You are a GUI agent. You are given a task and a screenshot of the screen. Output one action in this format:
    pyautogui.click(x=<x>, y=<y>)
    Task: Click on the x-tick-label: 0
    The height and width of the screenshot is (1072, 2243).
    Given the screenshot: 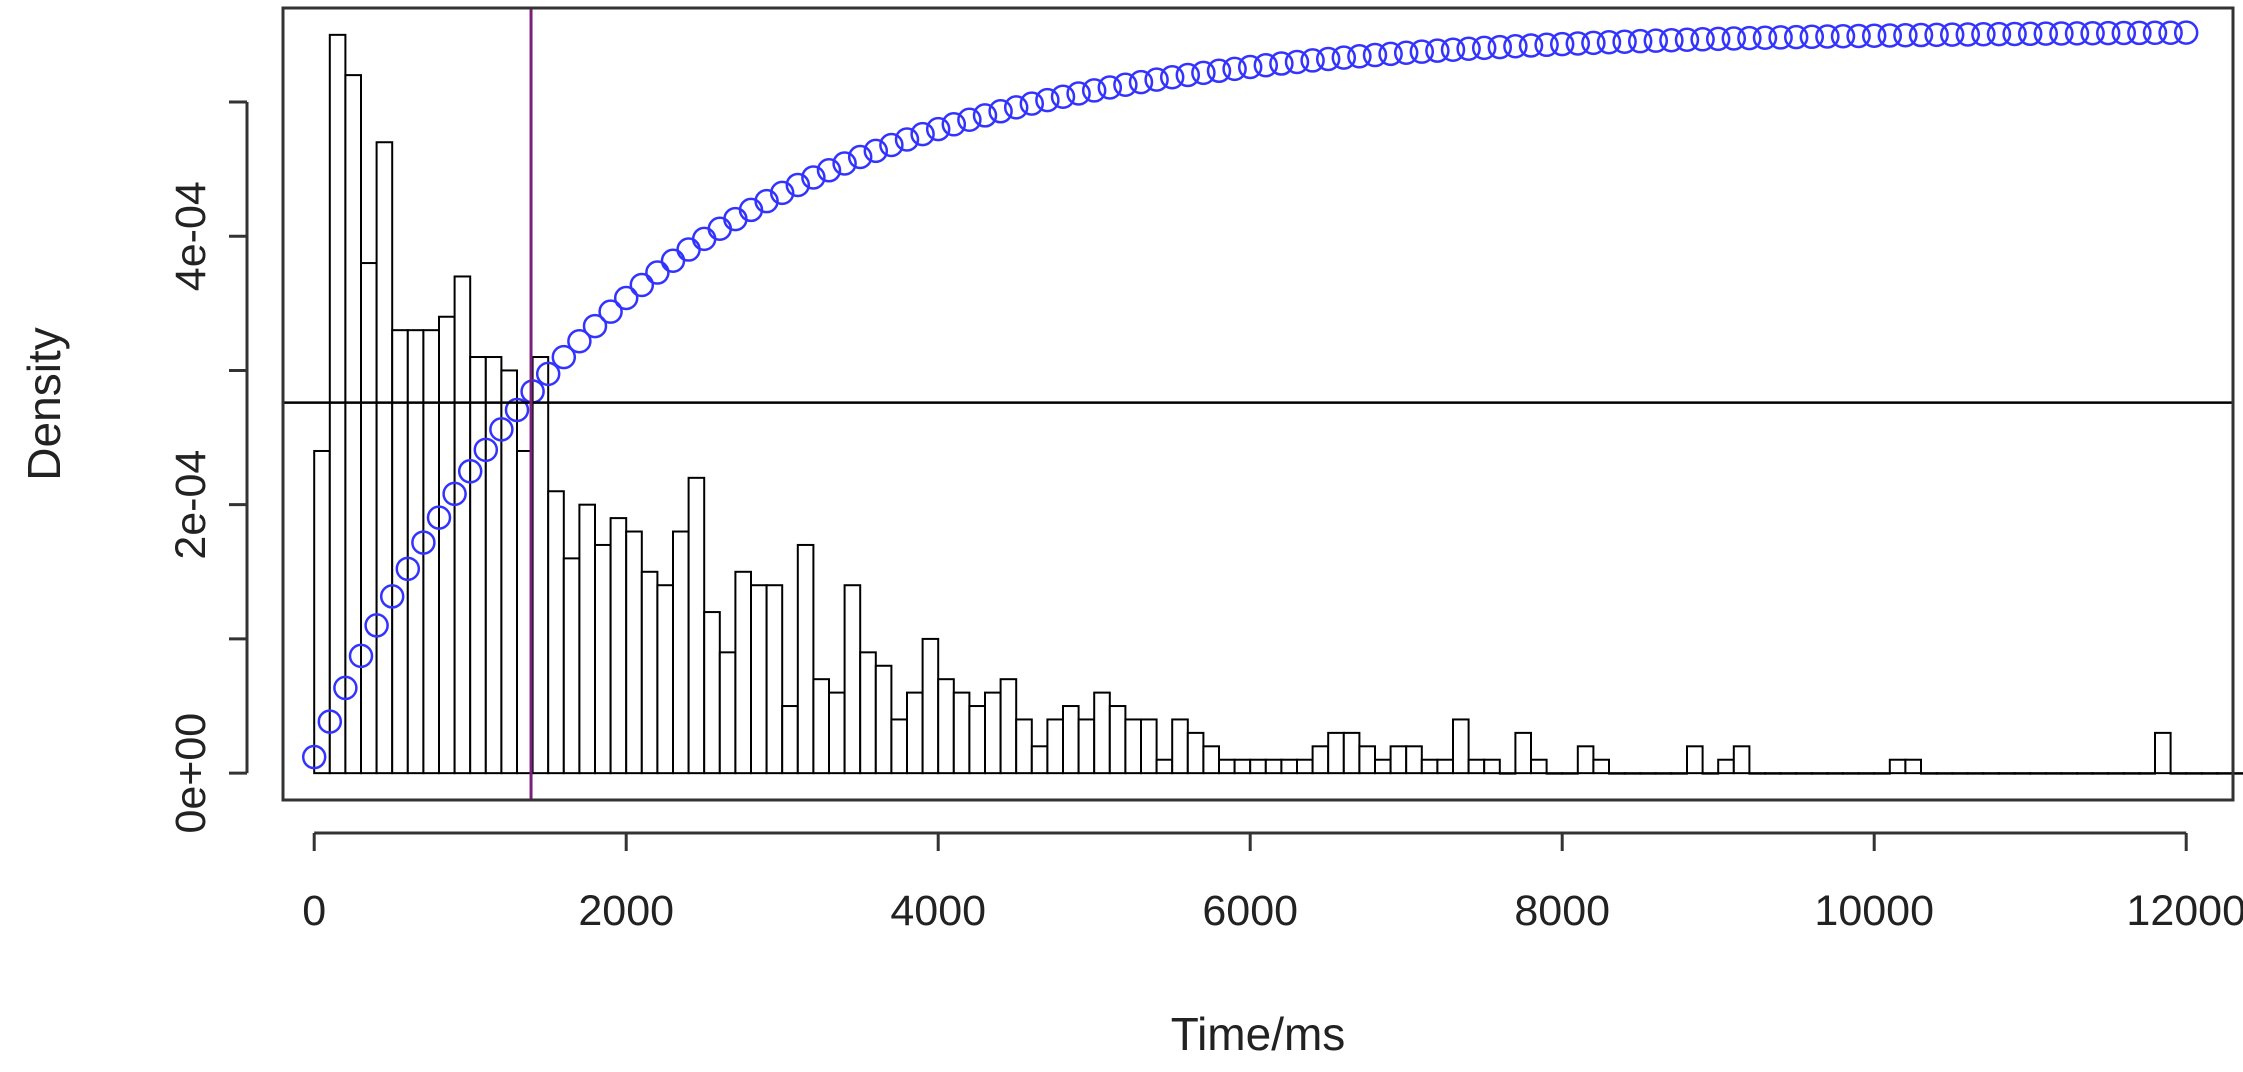 What is the action you would take?
    pyautogui.click(x=314, y=911)
    